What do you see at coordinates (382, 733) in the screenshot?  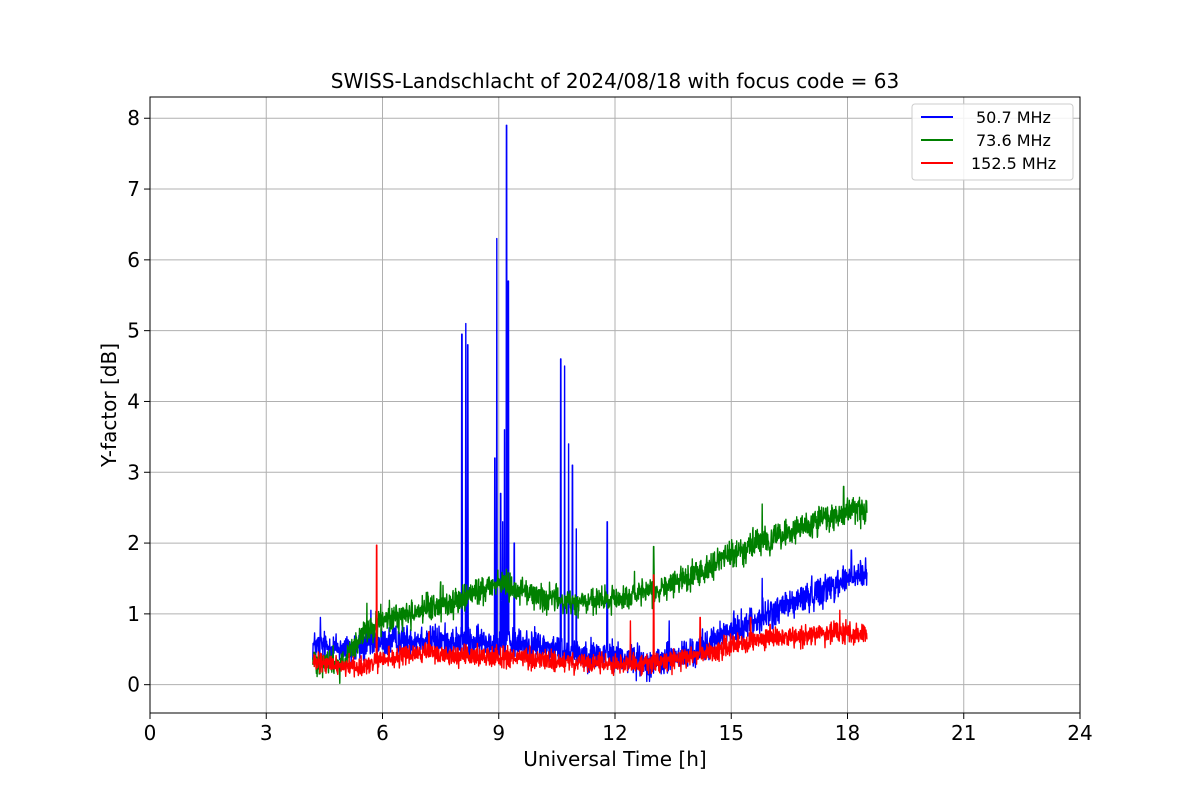 I see `x-tick-label: 6` at bounding box center [382, 733].